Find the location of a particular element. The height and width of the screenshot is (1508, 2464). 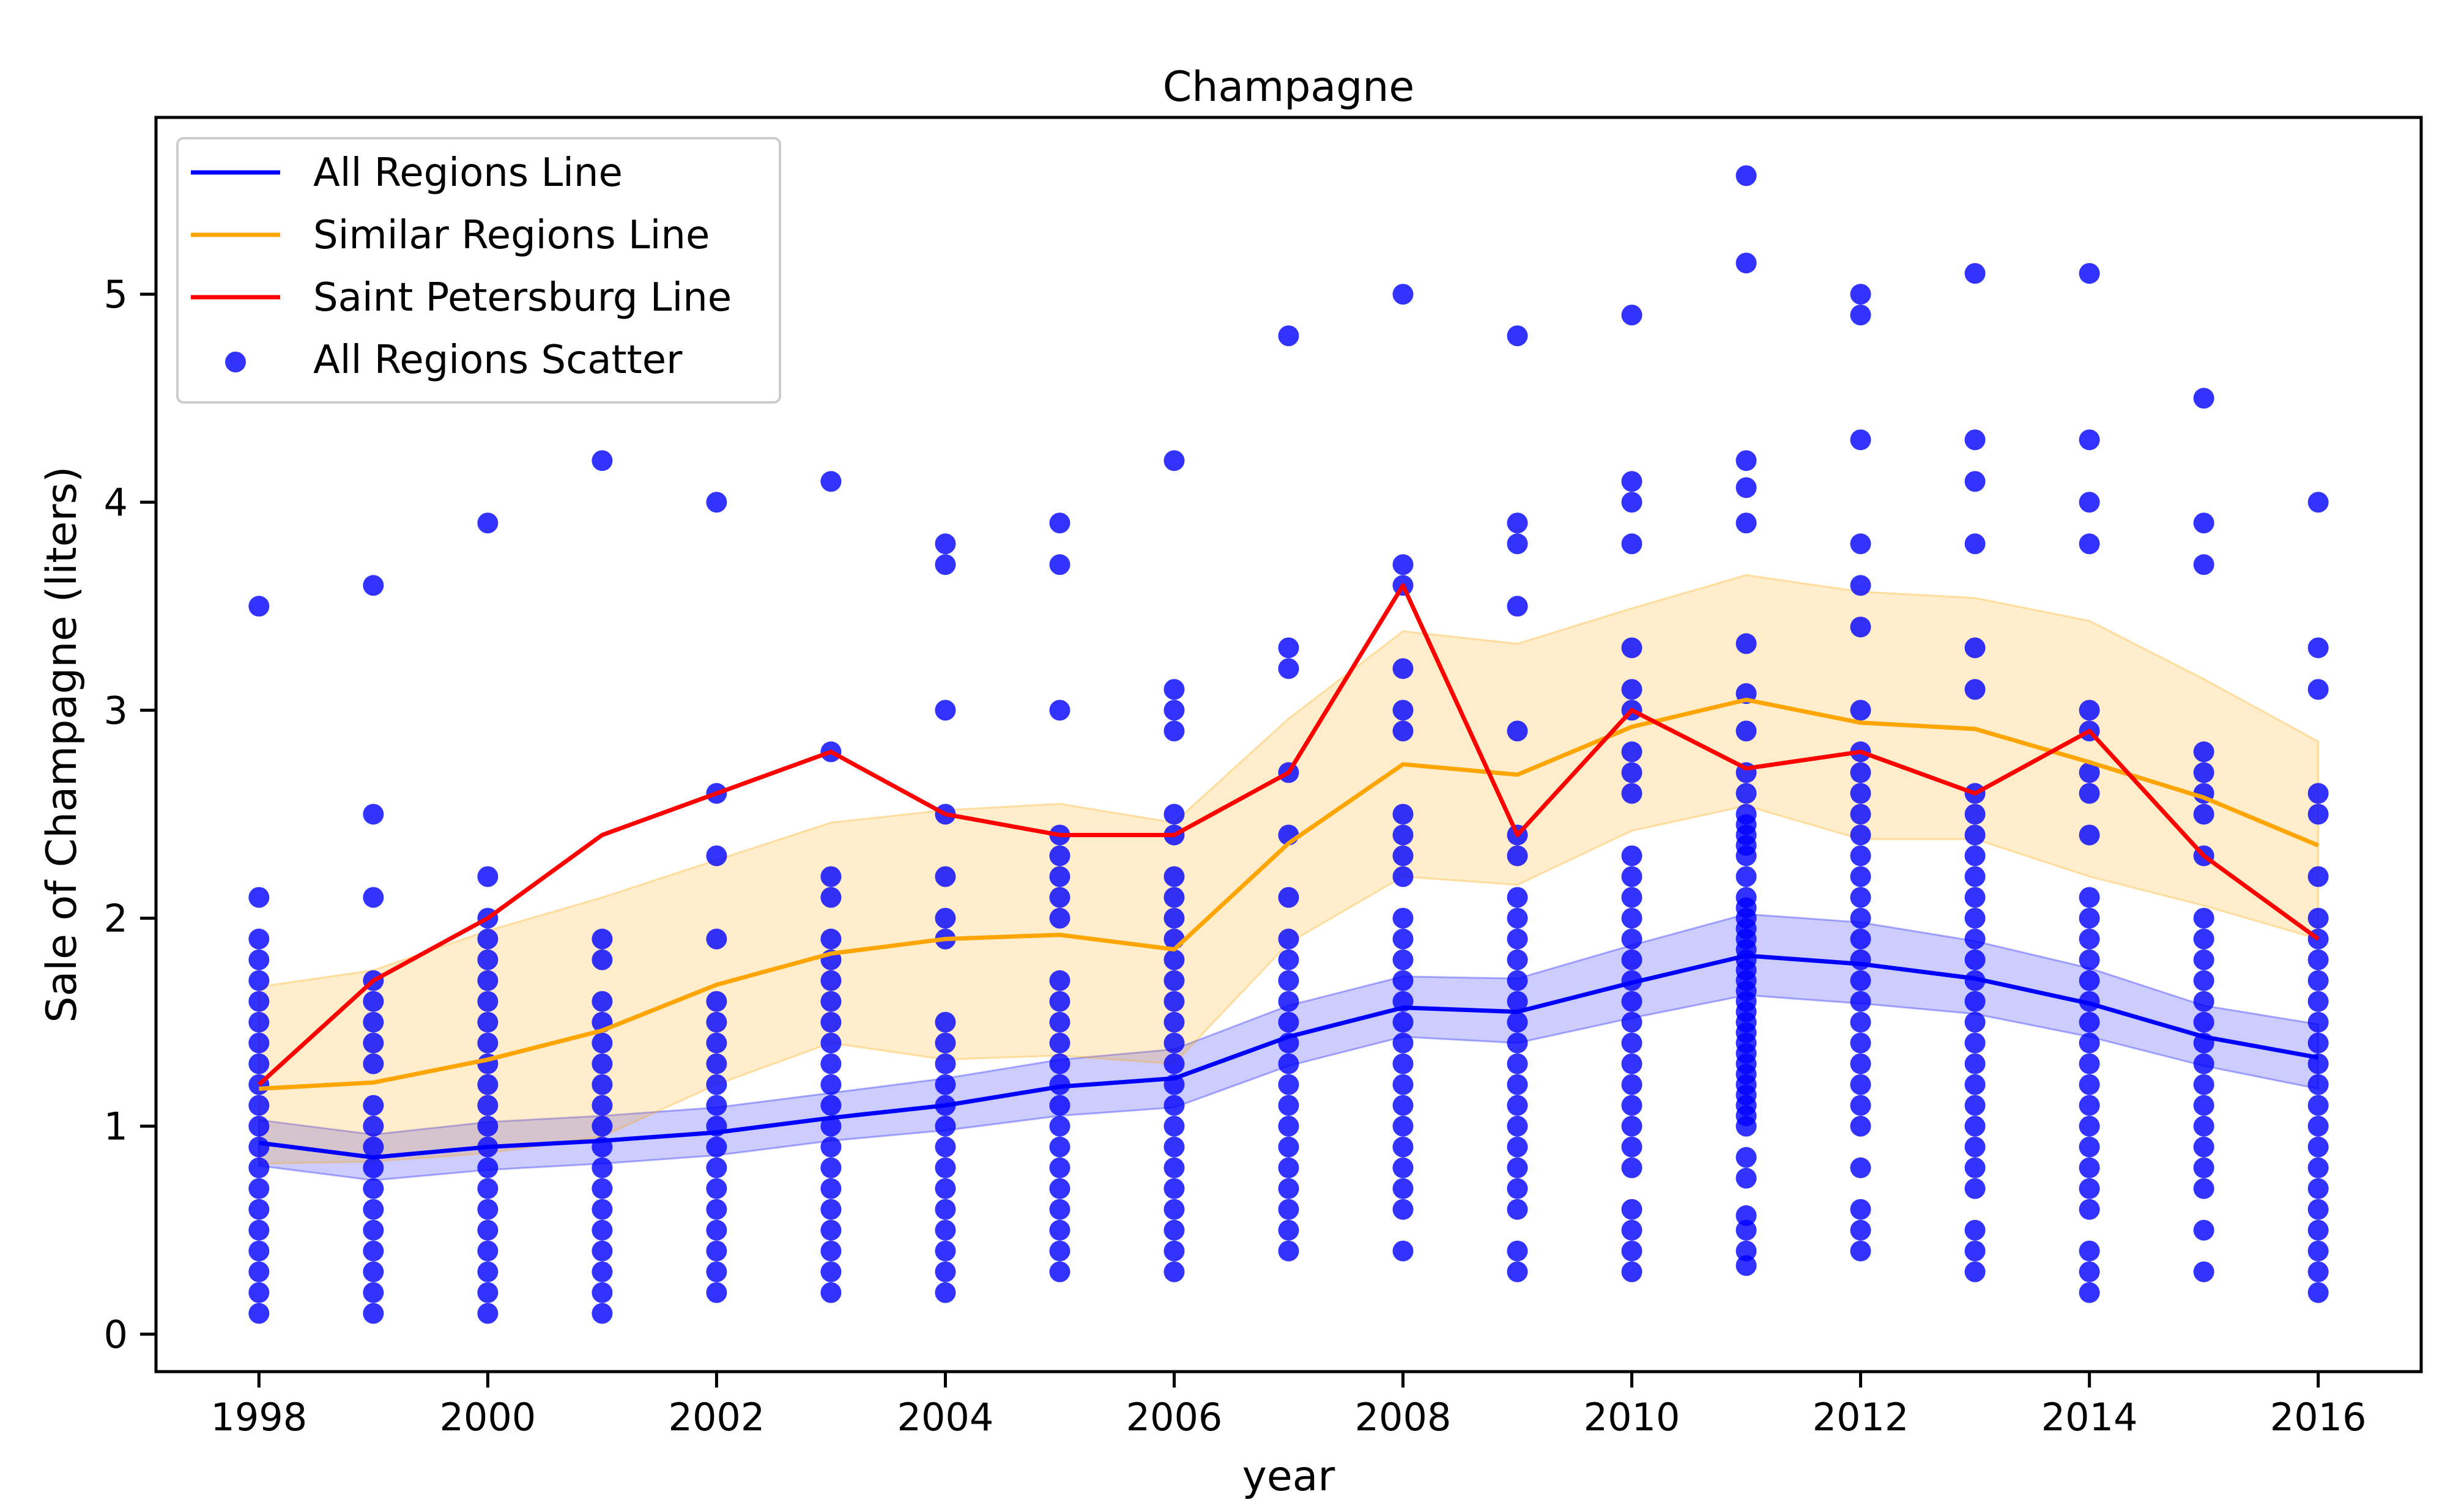

y-tick-label: 2 is located at coordinates (116, 918).